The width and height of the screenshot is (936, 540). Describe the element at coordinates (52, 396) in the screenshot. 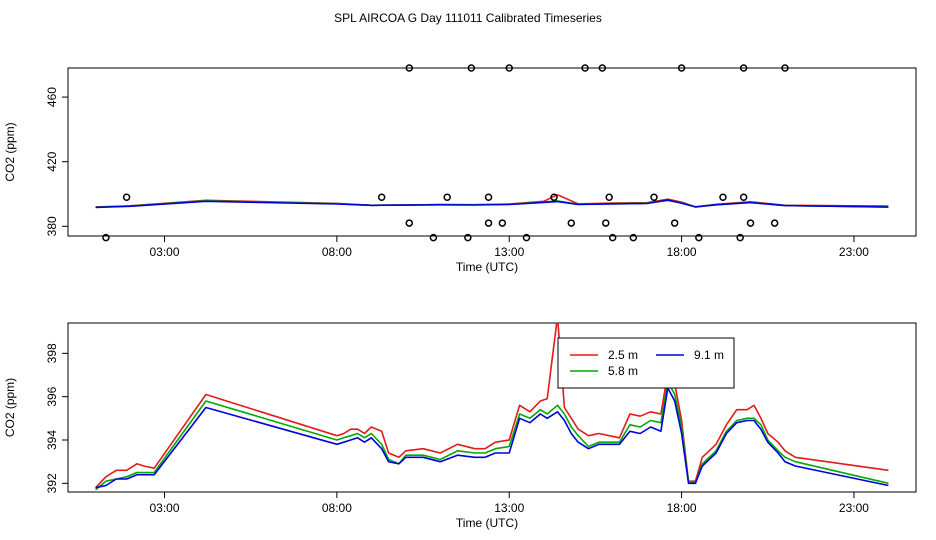

I see `y-tick-label: 396` at that location.